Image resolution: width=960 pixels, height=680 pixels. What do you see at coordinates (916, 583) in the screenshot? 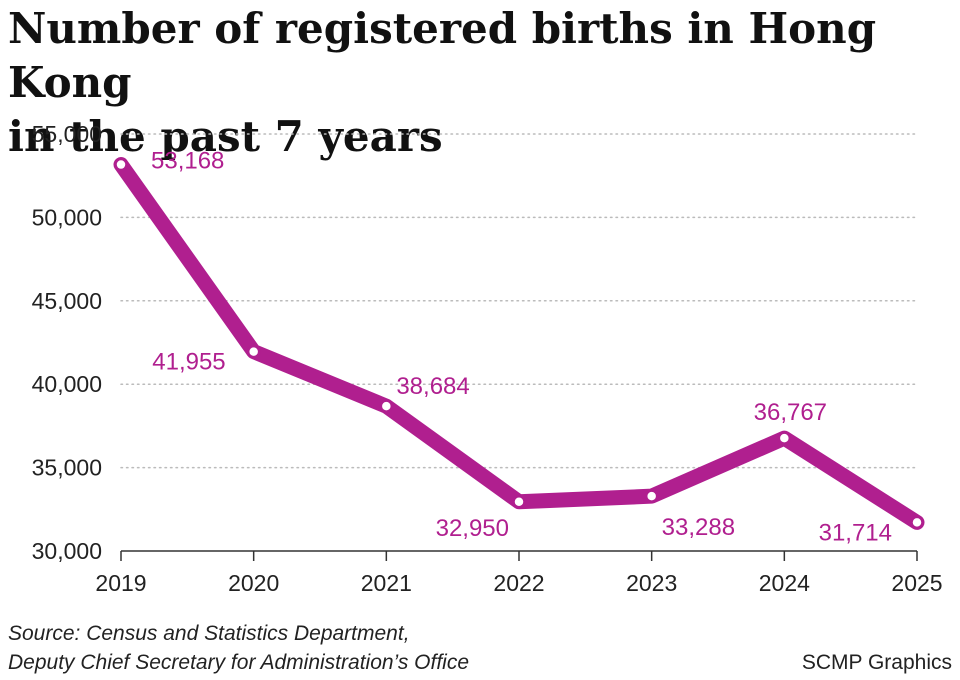
I see `x-tick-label: 2025` at bounding box center [916, 583].